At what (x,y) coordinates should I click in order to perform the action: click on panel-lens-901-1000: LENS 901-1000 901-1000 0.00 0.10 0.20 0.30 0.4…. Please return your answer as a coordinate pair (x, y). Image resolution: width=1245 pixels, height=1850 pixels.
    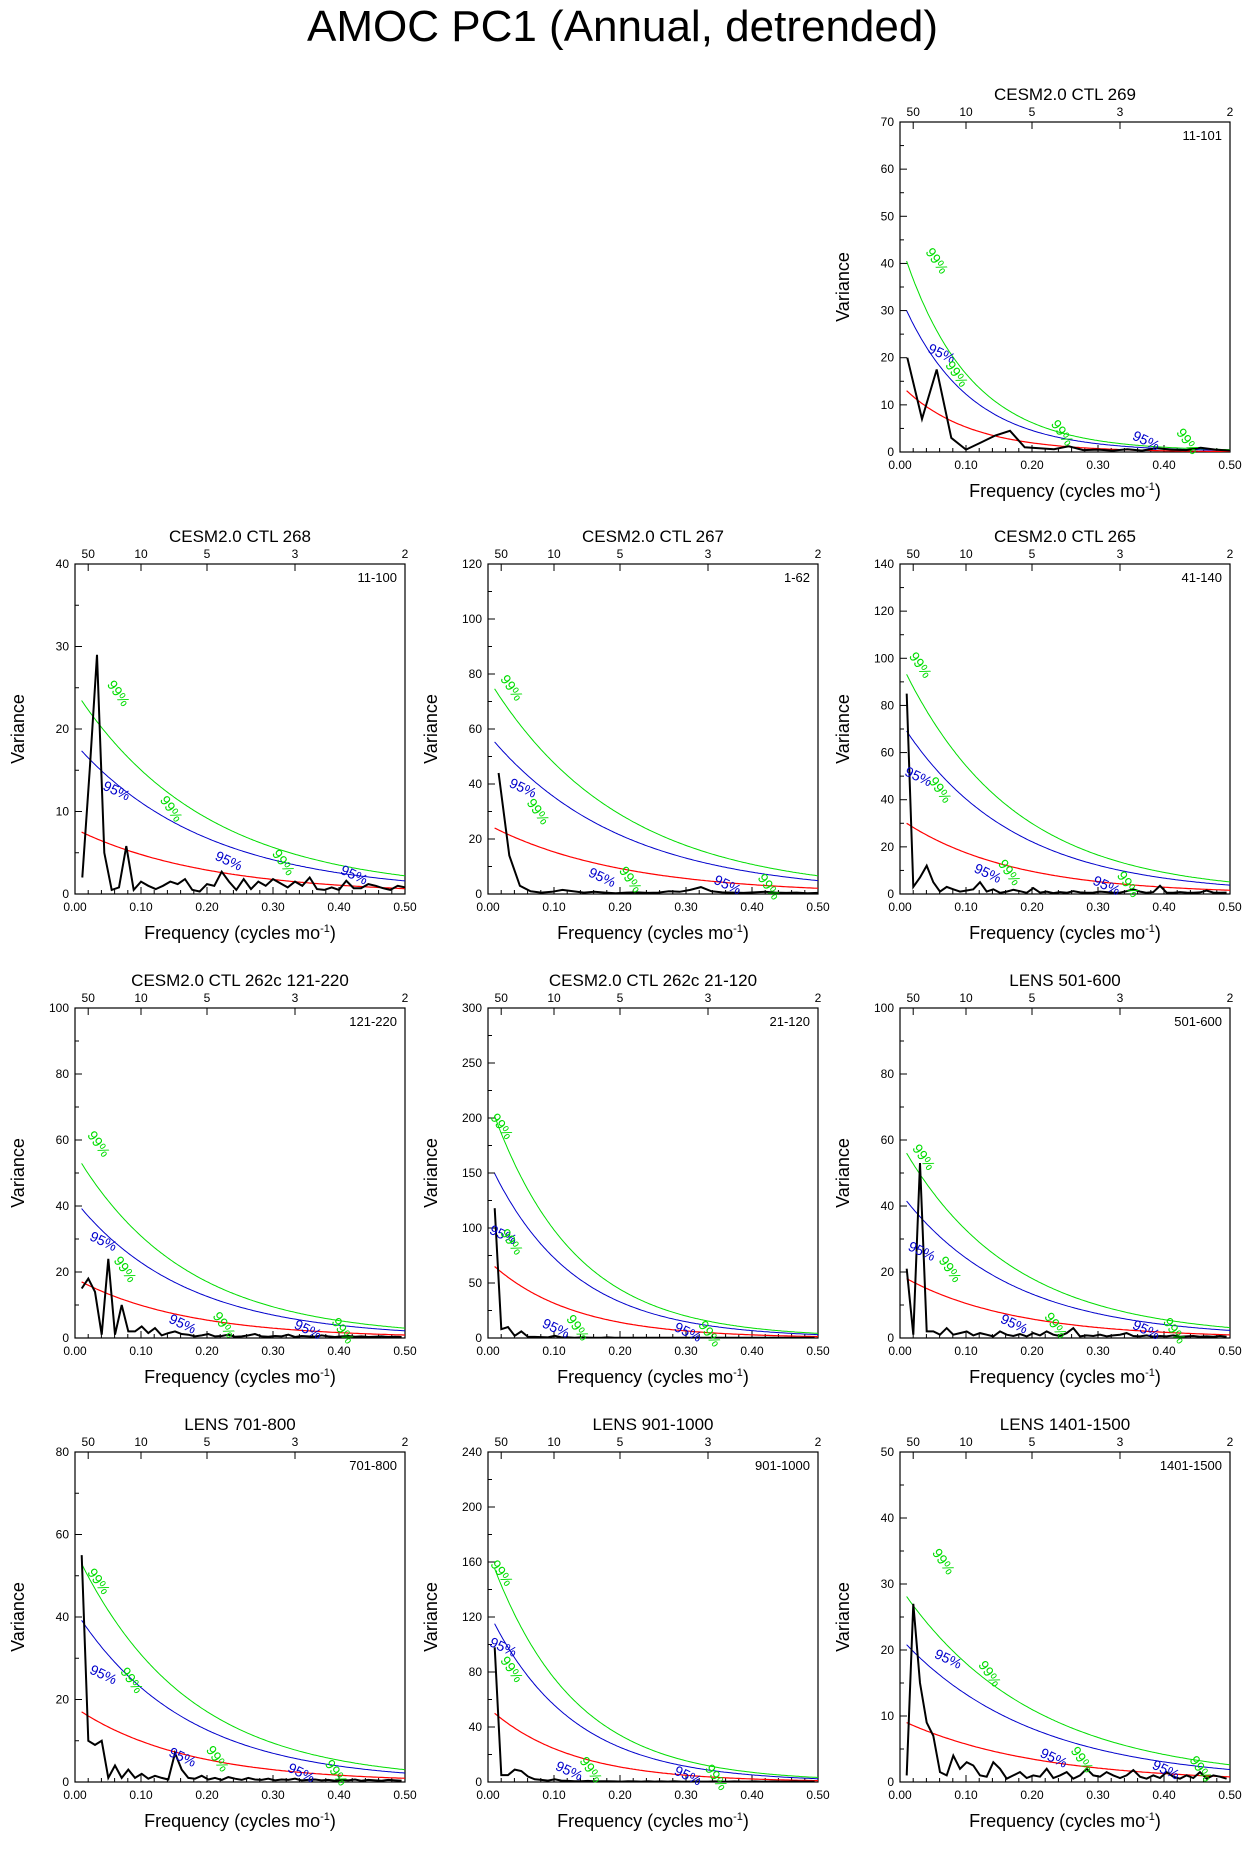
    Looking at the image, I should click on (623, 1630).